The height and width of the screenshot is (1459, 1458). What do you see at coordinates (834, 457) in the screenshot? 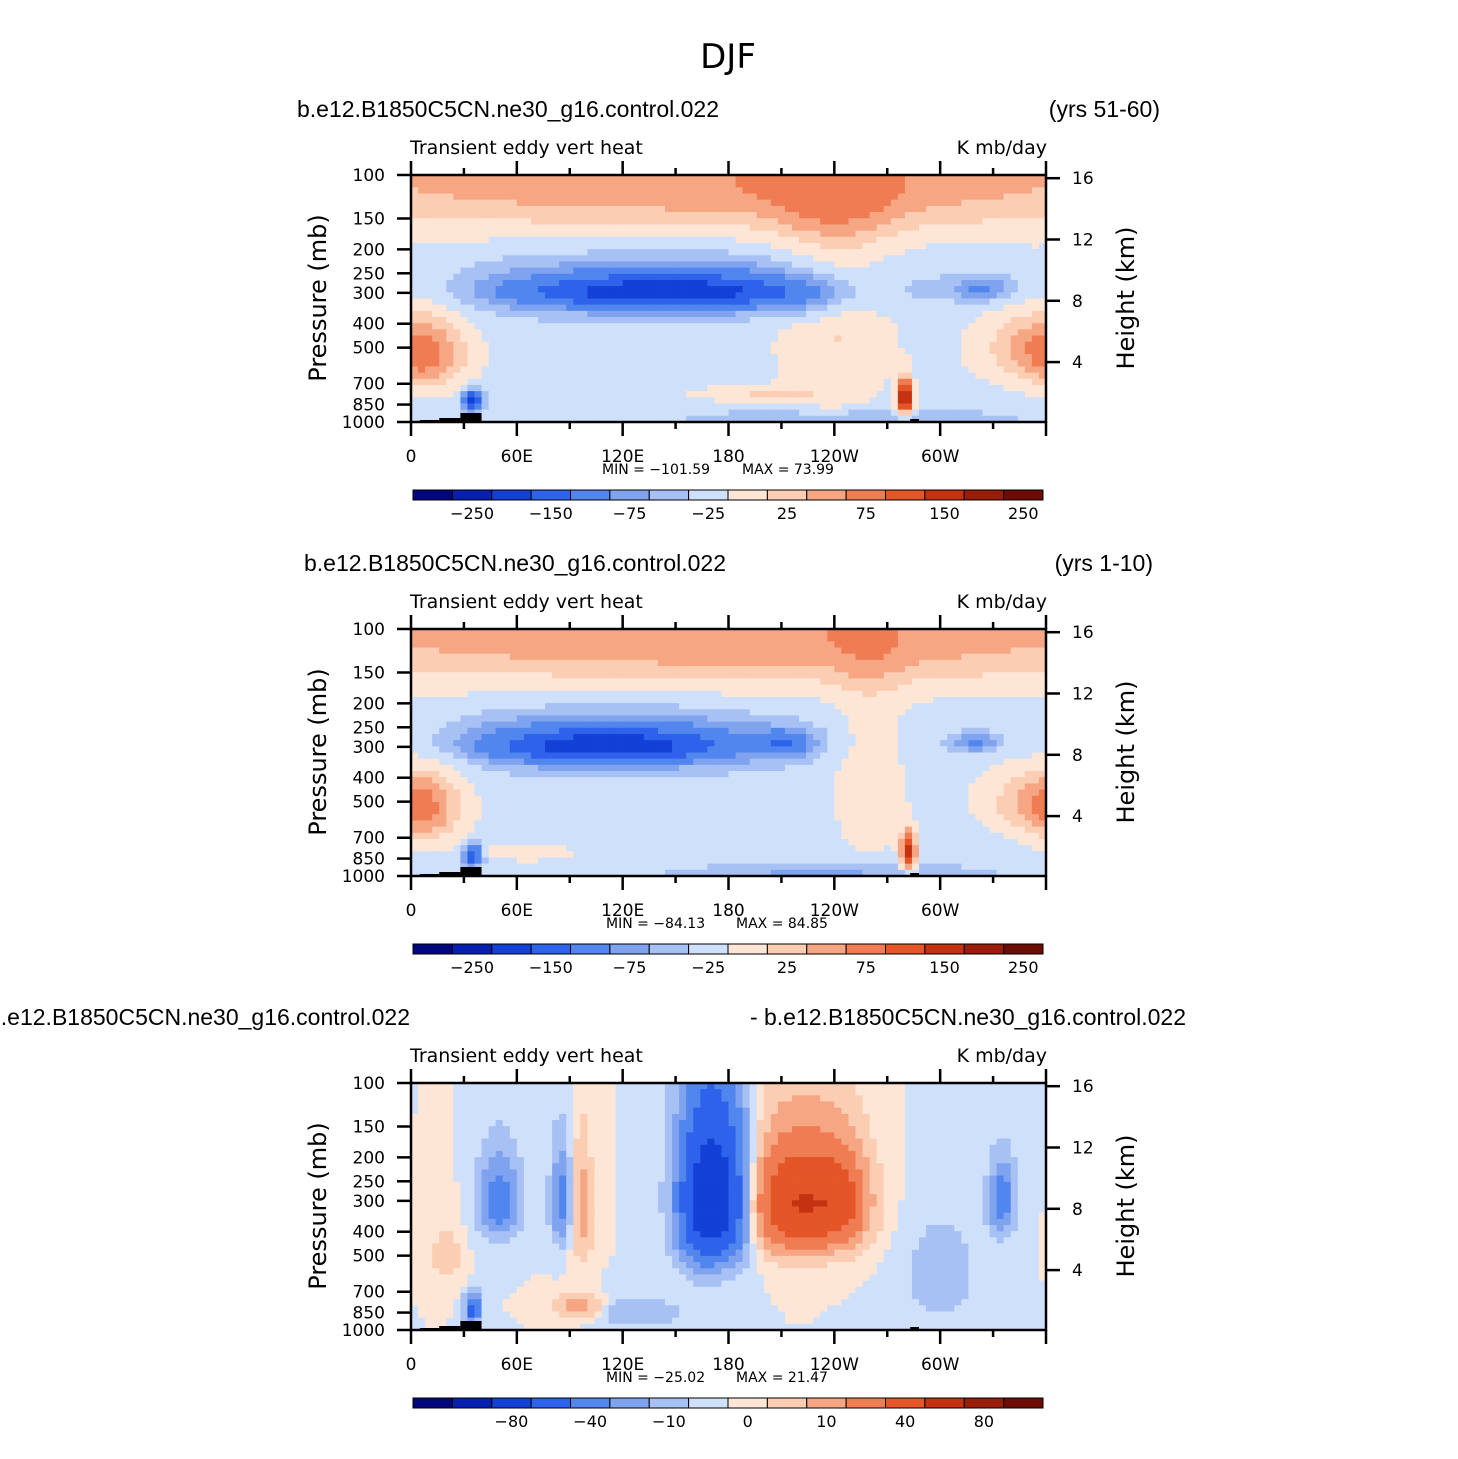
I see `x-tick-label: 120W` at bounding box center [834, 457].